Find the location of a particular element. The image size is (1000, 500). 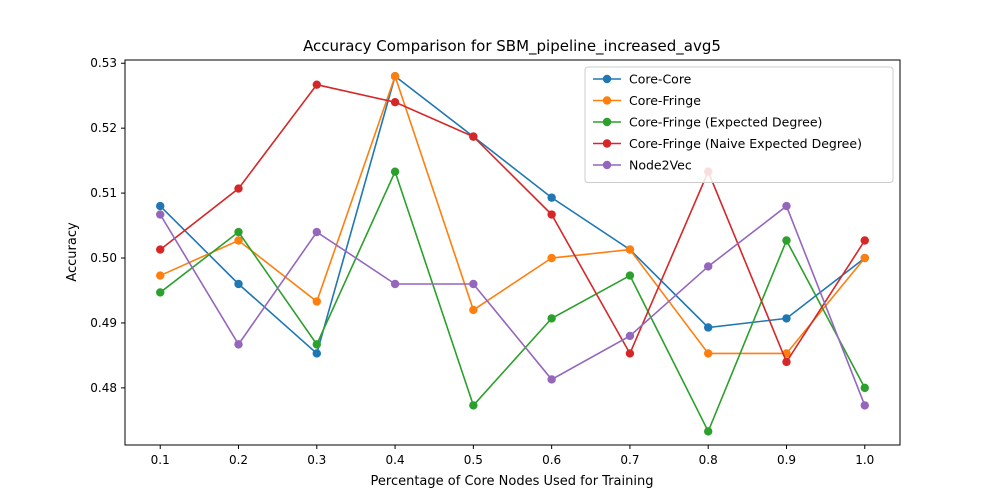

y-axis-ticks: 0.48 0.49 0.50 0.51 0.52 0.53 is located at coordinates (107, 225).